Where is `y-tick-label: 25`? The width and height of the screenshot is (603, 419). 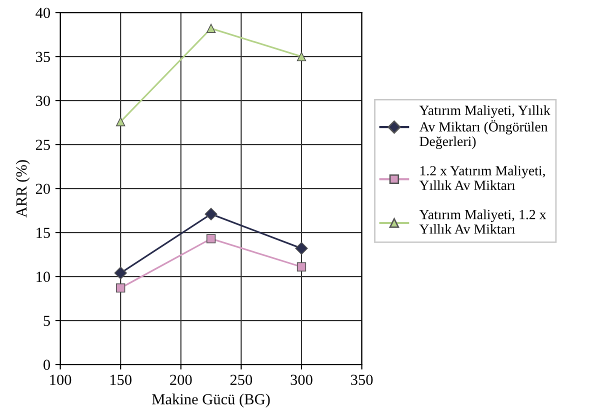
y-tick-label: 25 is located at coordinates (43, 145).